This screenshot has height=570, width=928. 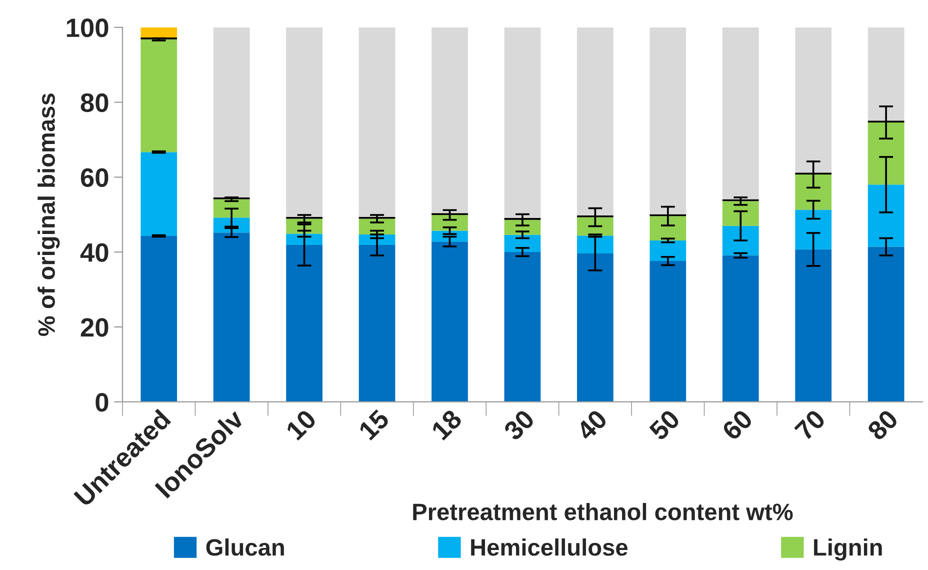 What do you see at coordinates (591, 425) in the screenshot?
I see `x-tick-label: 40` at bounding box center [591, 425].